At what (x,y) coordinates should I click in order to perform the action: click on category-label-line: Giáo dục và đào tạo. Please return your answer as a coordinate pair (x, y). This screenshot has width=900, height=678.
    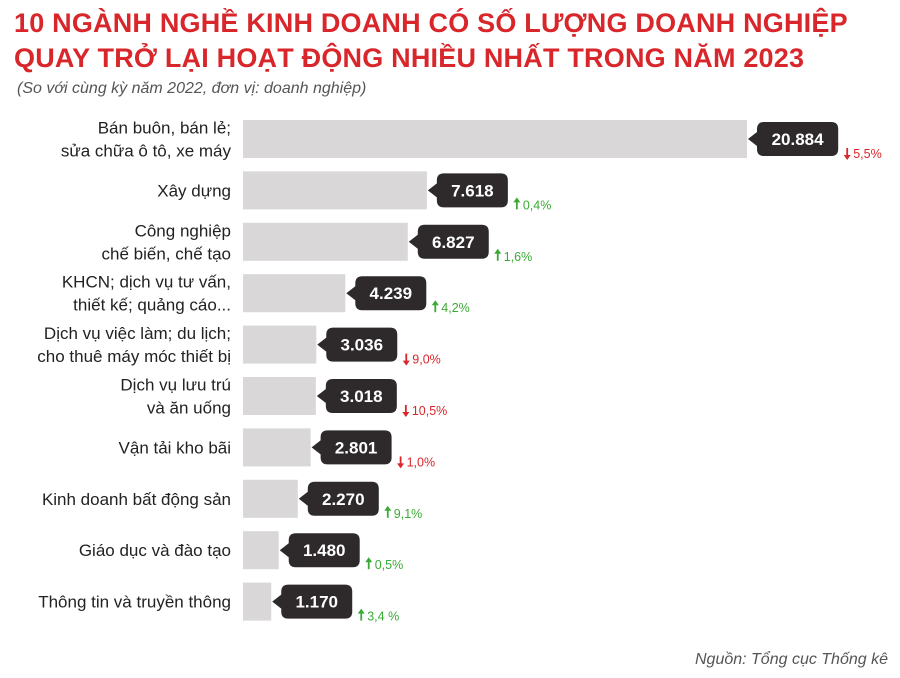
    Looking at the image, I should click on (155, 550).